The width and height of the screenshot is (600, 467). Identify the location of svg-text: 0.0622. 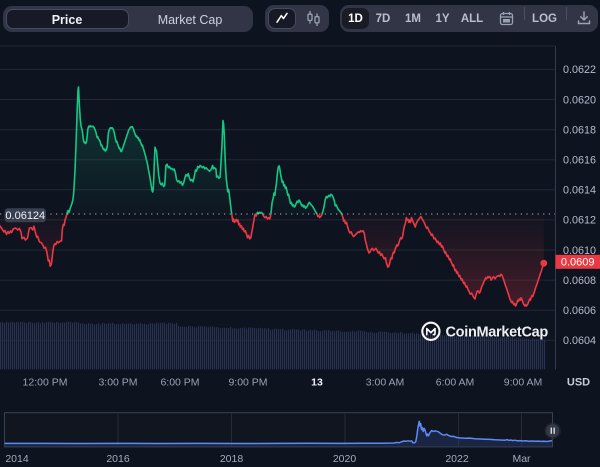
(579, 70).